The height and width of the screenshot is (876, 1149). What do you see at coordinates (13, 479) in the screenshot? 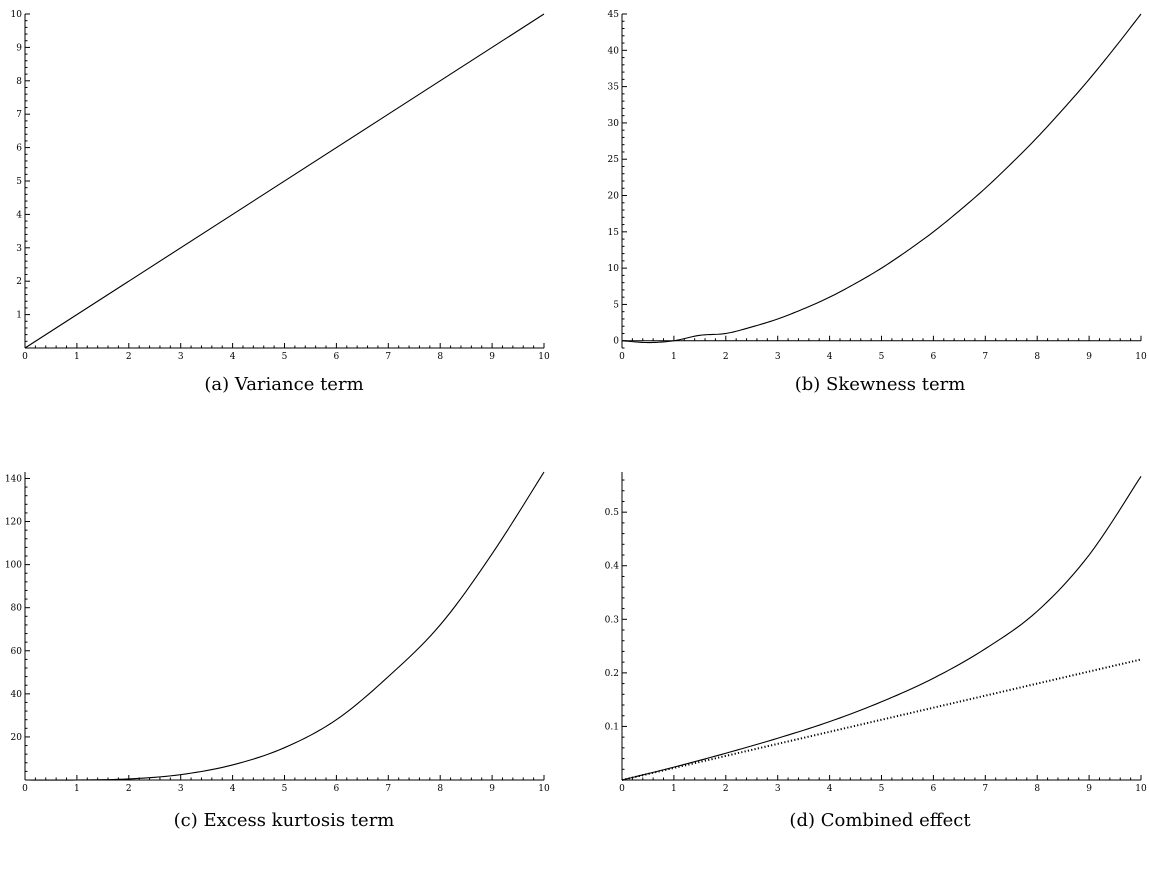
I see `y-tick-label: 140` at bounding box center [13, 479].